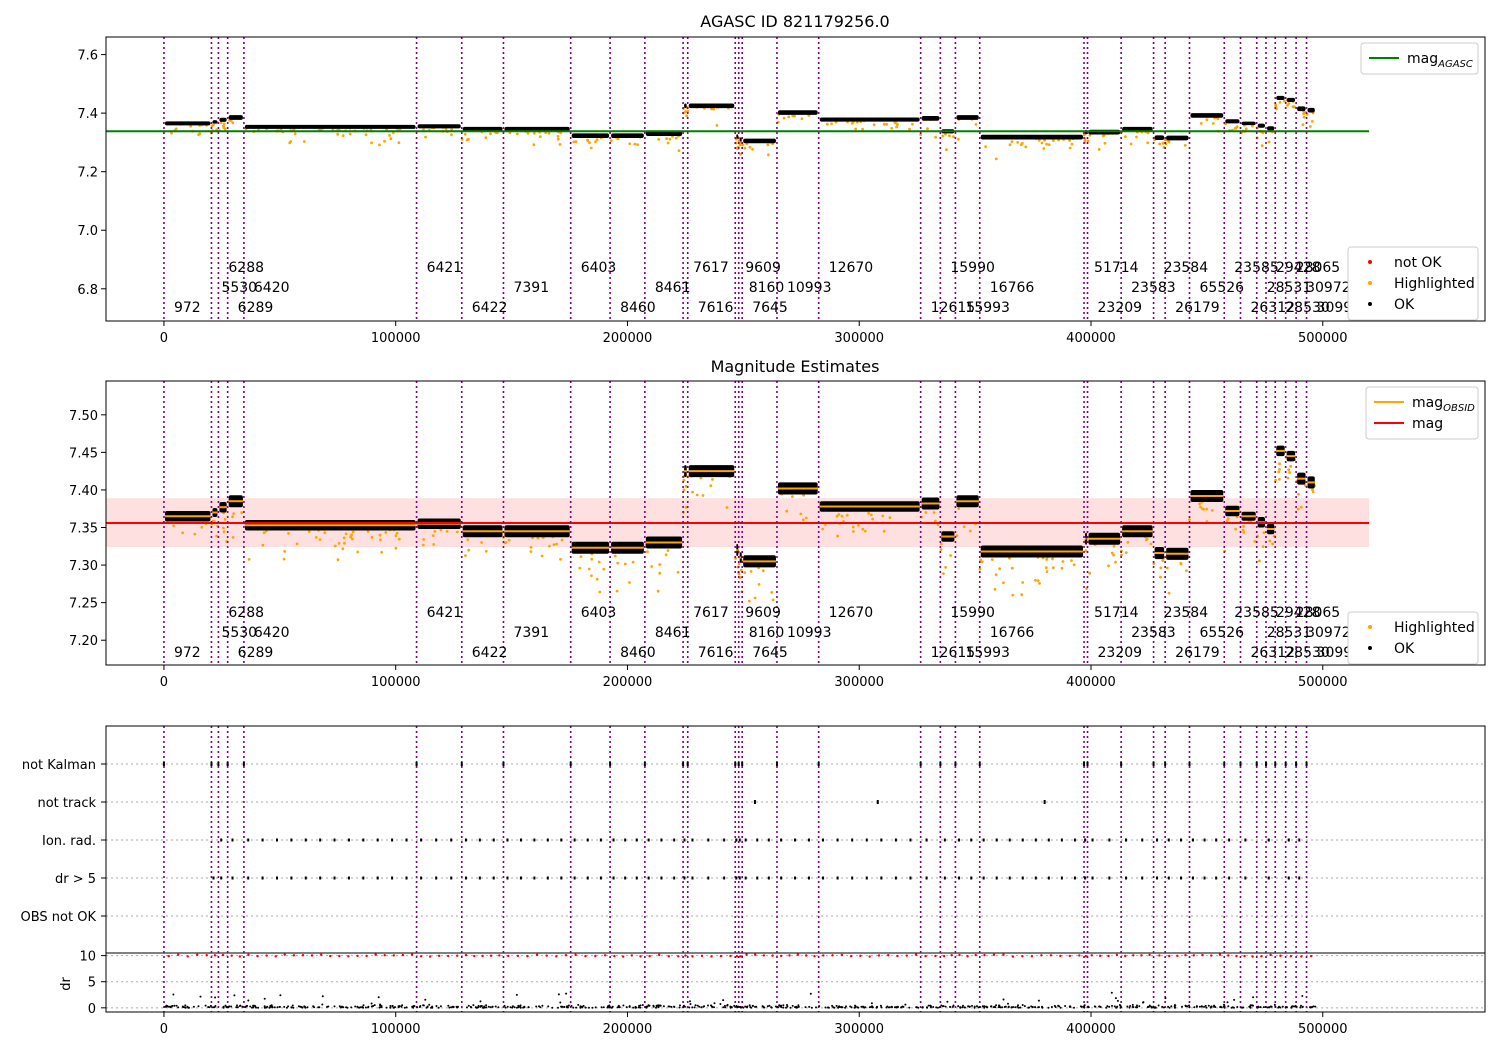 This screenshot has width=1500, height=1050. Describe the element at coordinates (59, 765) in the screenshot. I see `flag-row-label: not Kalman` at that location.